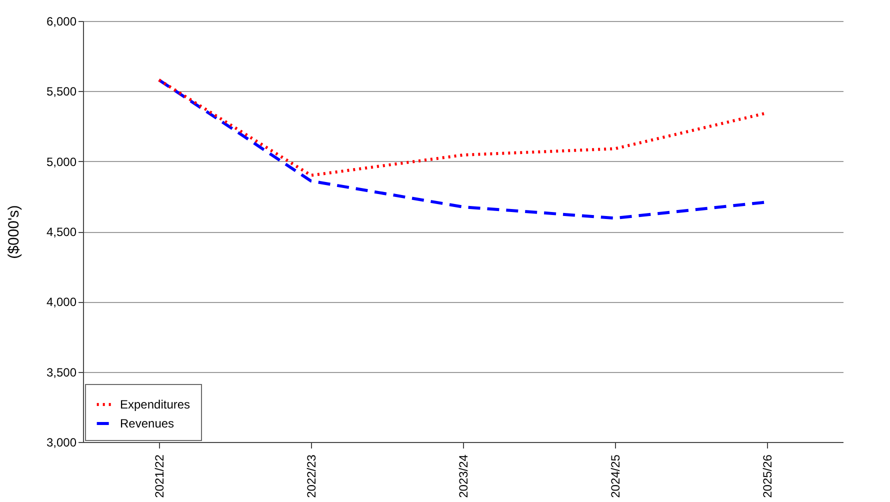 The image size is (890, 502). Describe the element at coordinates (61, 302) in the screenshot. I see `y-tick-label: 4,000` at that location.